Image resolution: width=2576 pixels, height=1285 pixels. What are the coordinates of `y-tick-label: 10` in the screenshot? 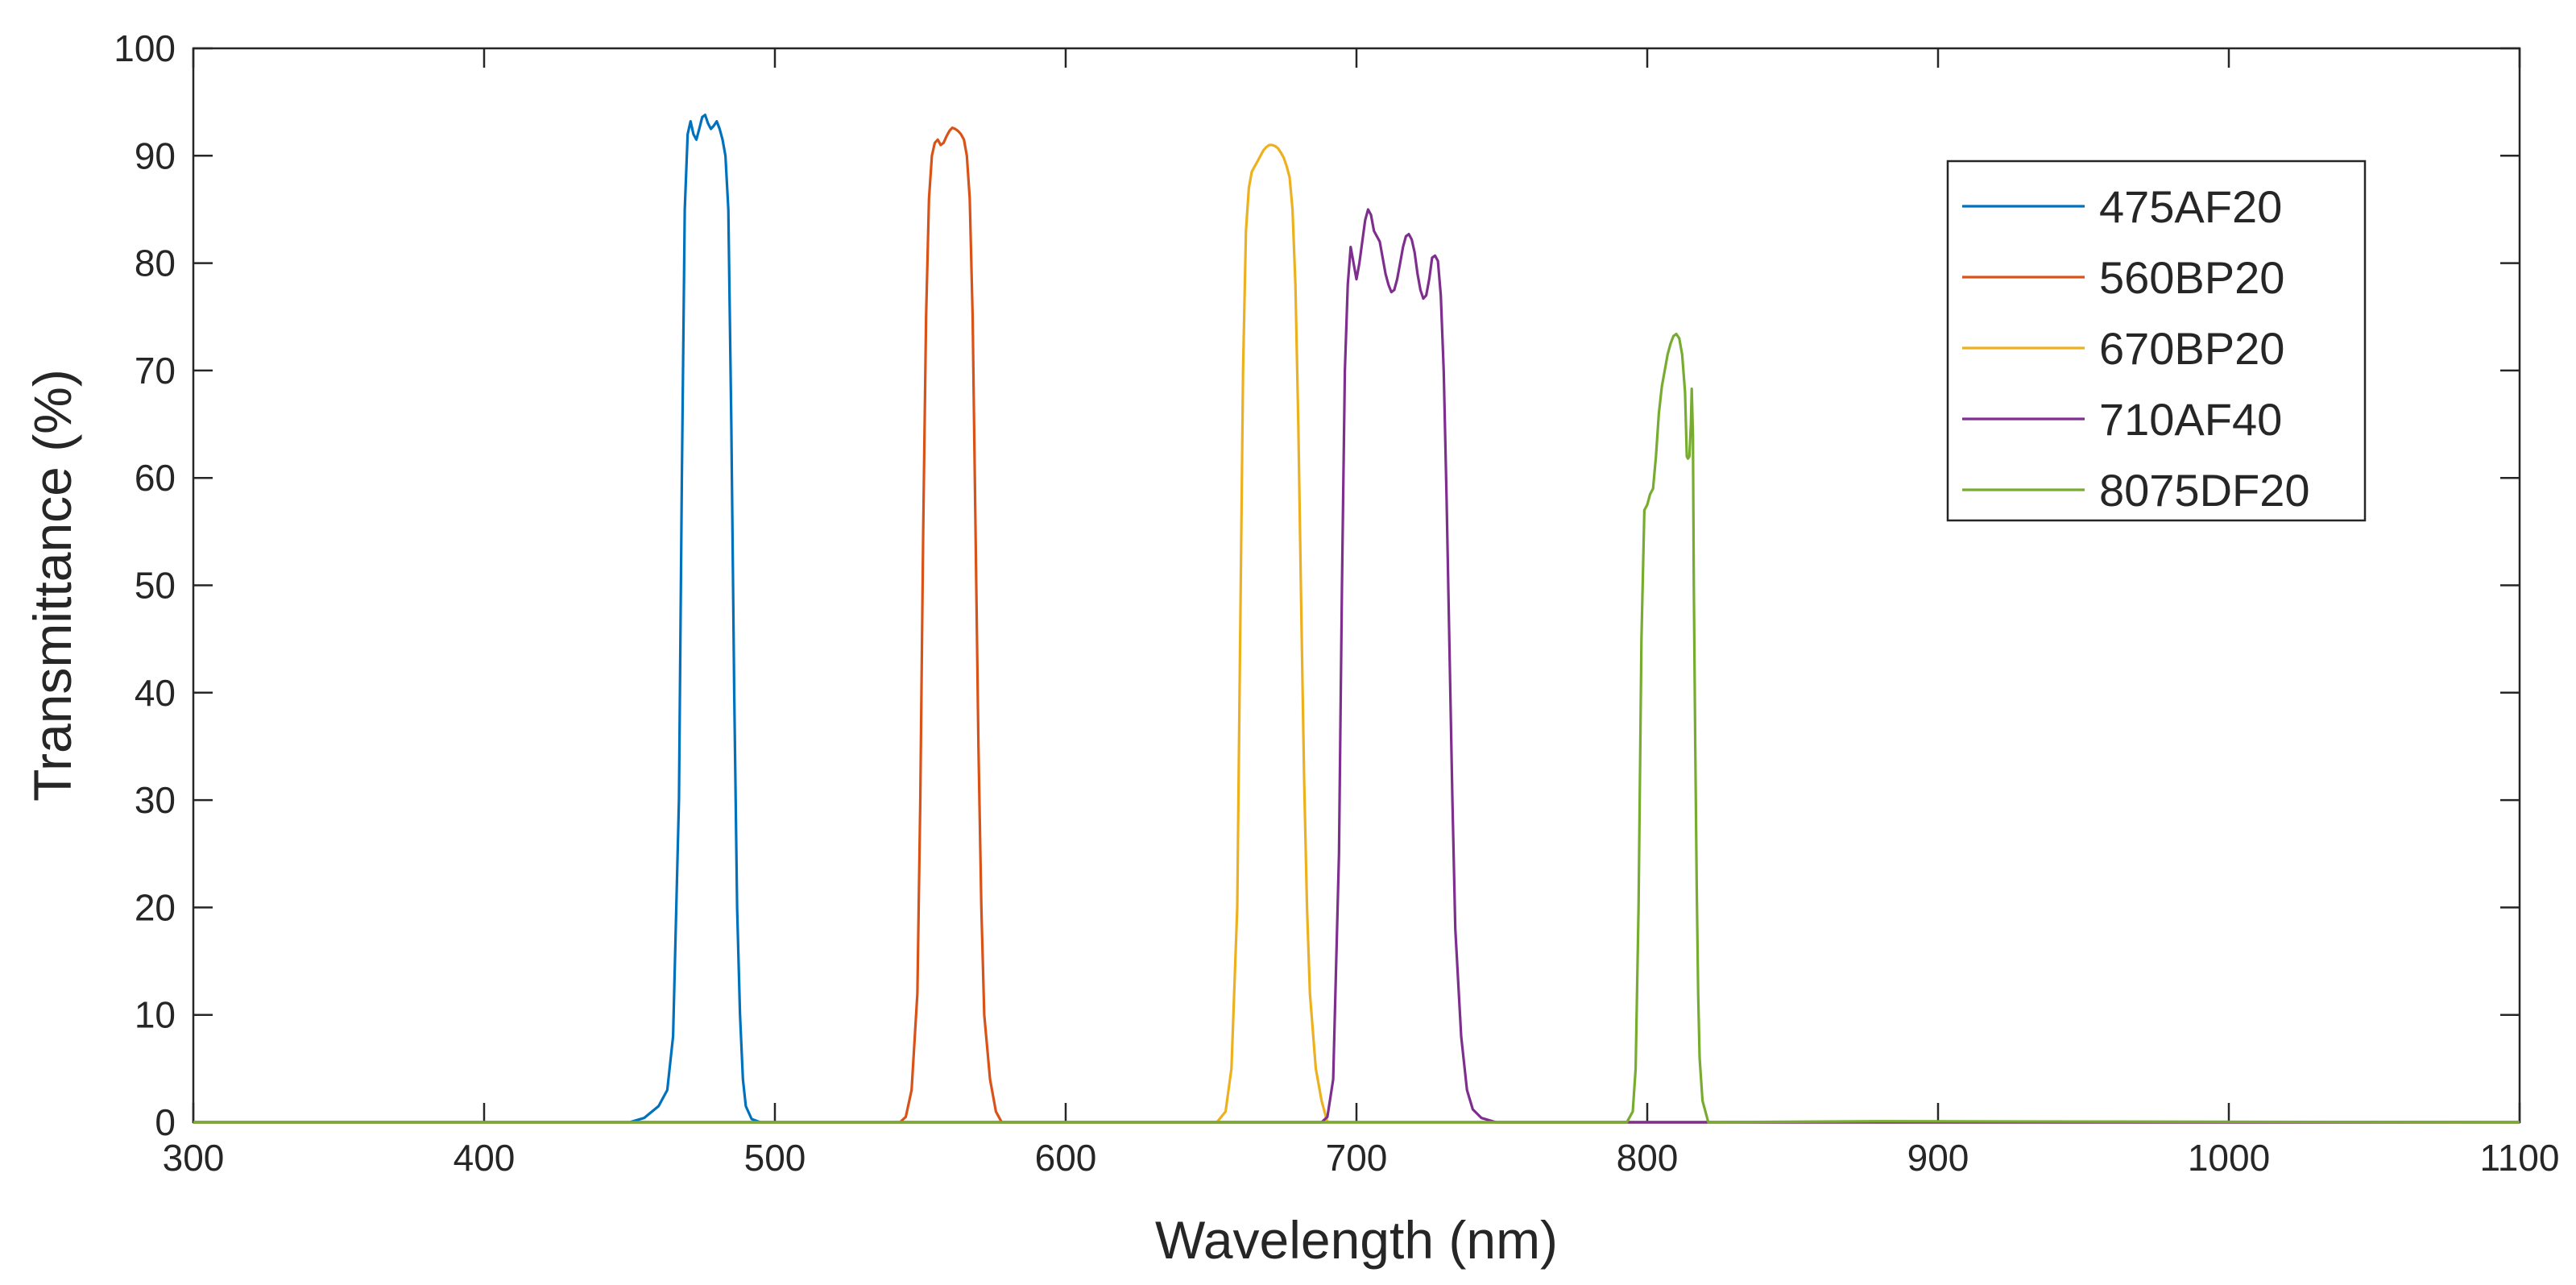 It's located at (155, 1015).